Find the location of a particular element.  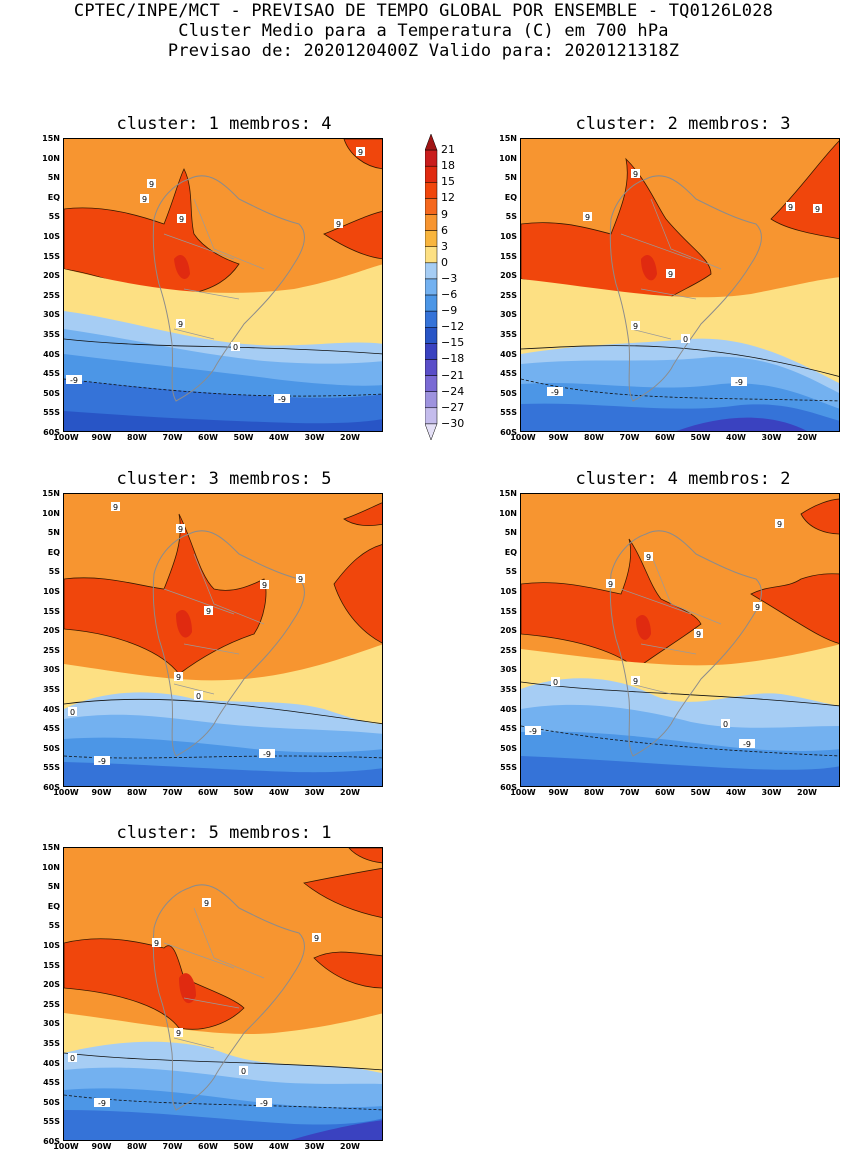

colorbar-scale is located at coordinates (431, 287).